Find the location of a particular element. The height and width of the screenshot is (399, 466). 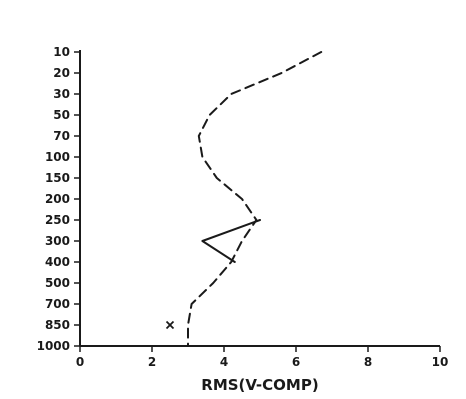

y-tick-label: 10 is located at coordinates (61, 52).